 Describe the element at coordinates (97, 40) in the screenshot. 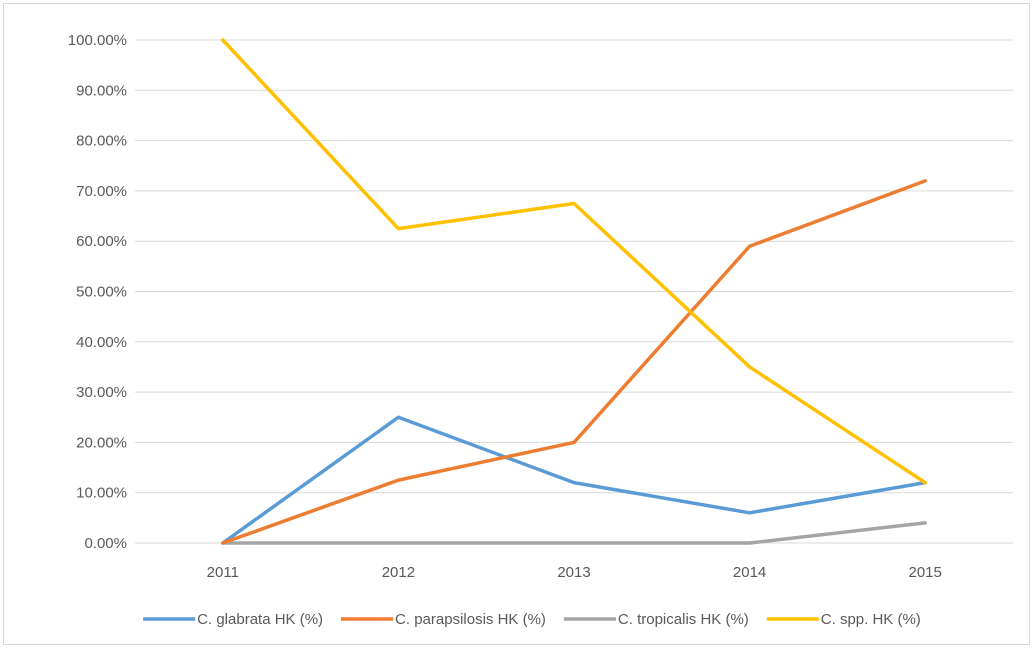

I see `y-tick-label: 100.00%` at that location.